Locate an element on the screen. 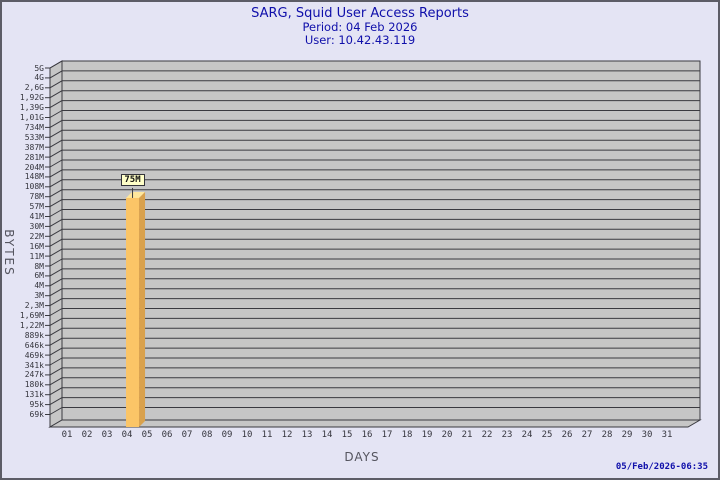  x-tick-label: 03 is located at coordinates (107, 435).